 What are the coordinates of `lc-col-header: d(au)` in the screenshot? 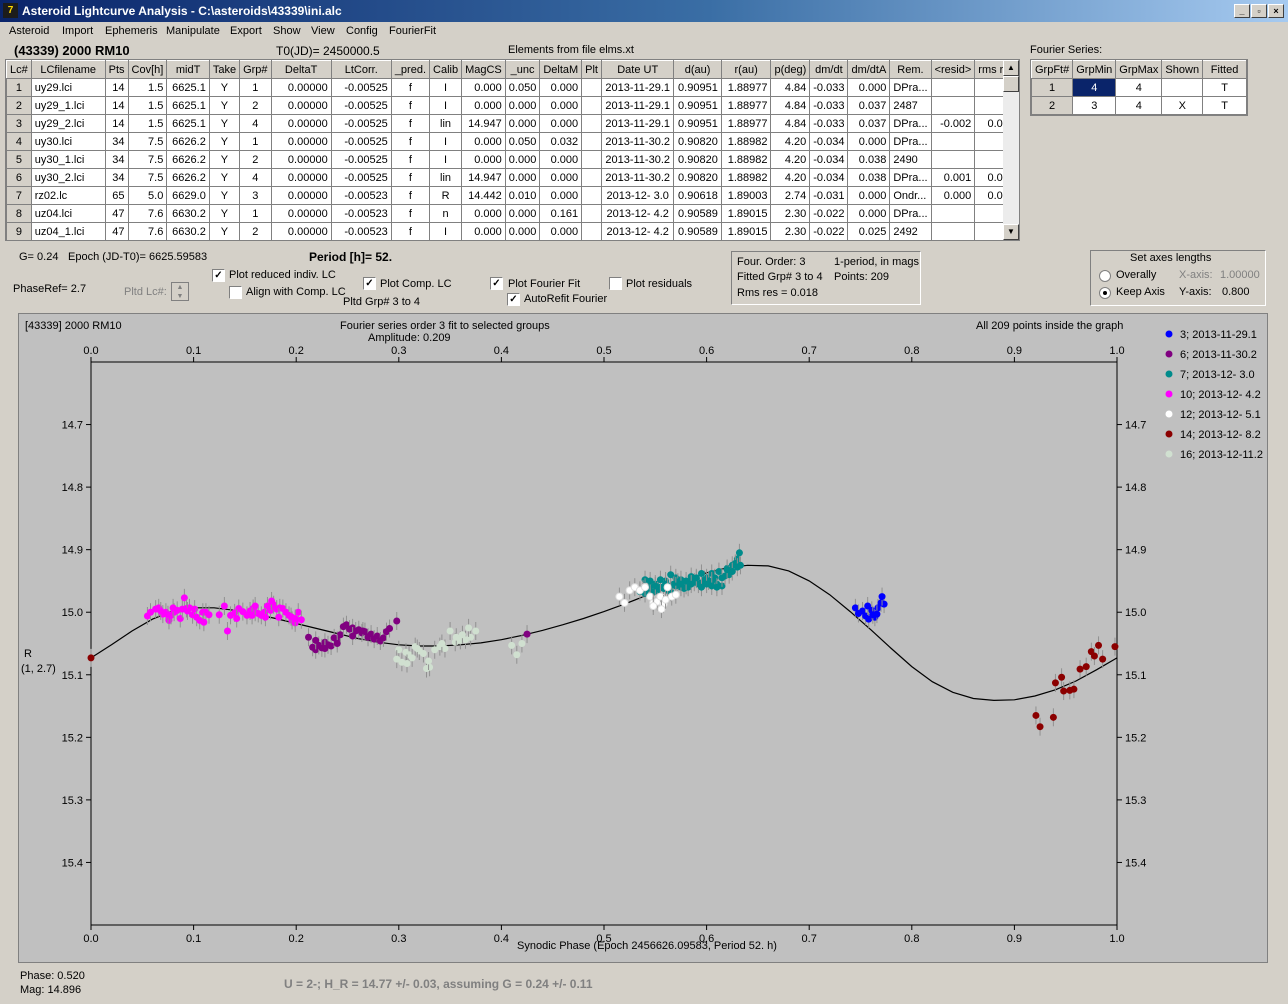 It's located at (697, 69).